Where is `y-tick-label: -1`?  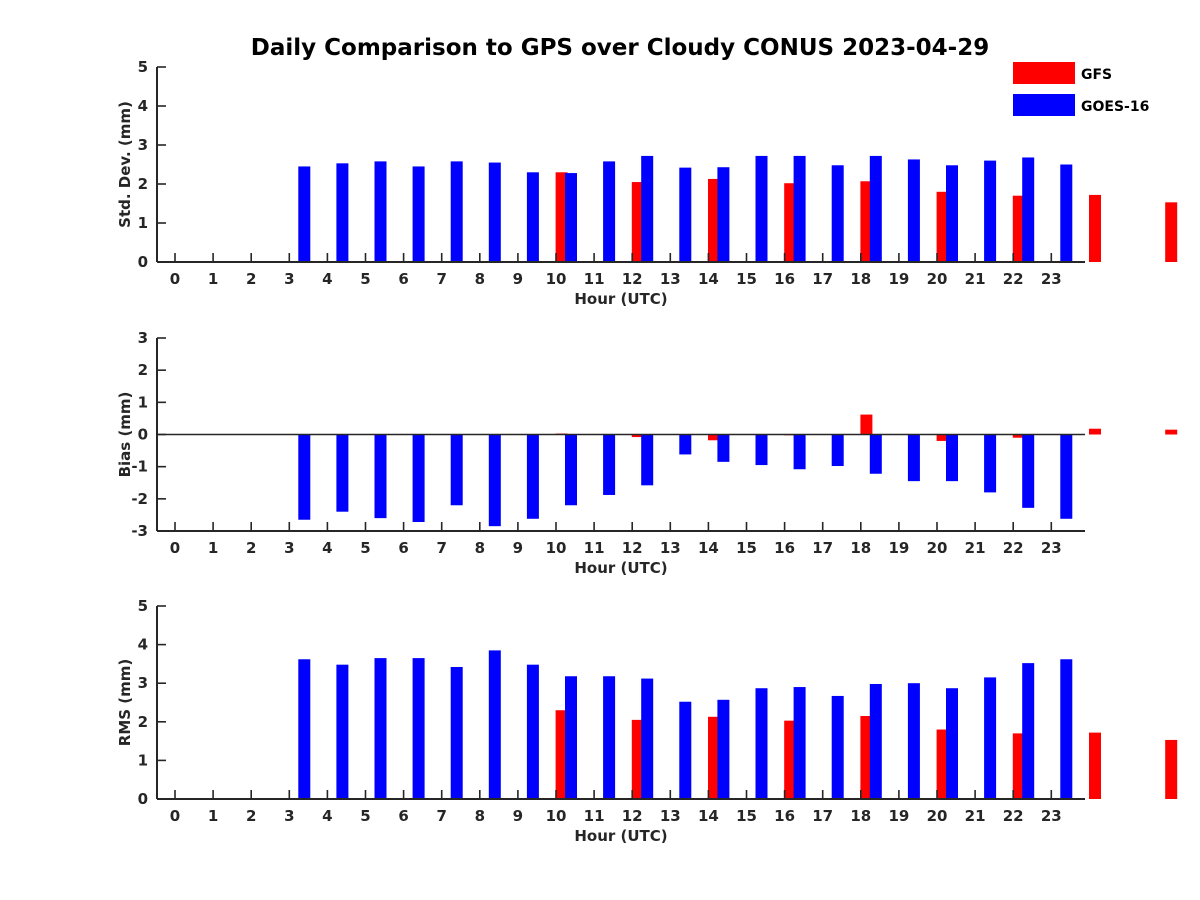 y-tick-label: -1 is located at coordinates (139, 467).